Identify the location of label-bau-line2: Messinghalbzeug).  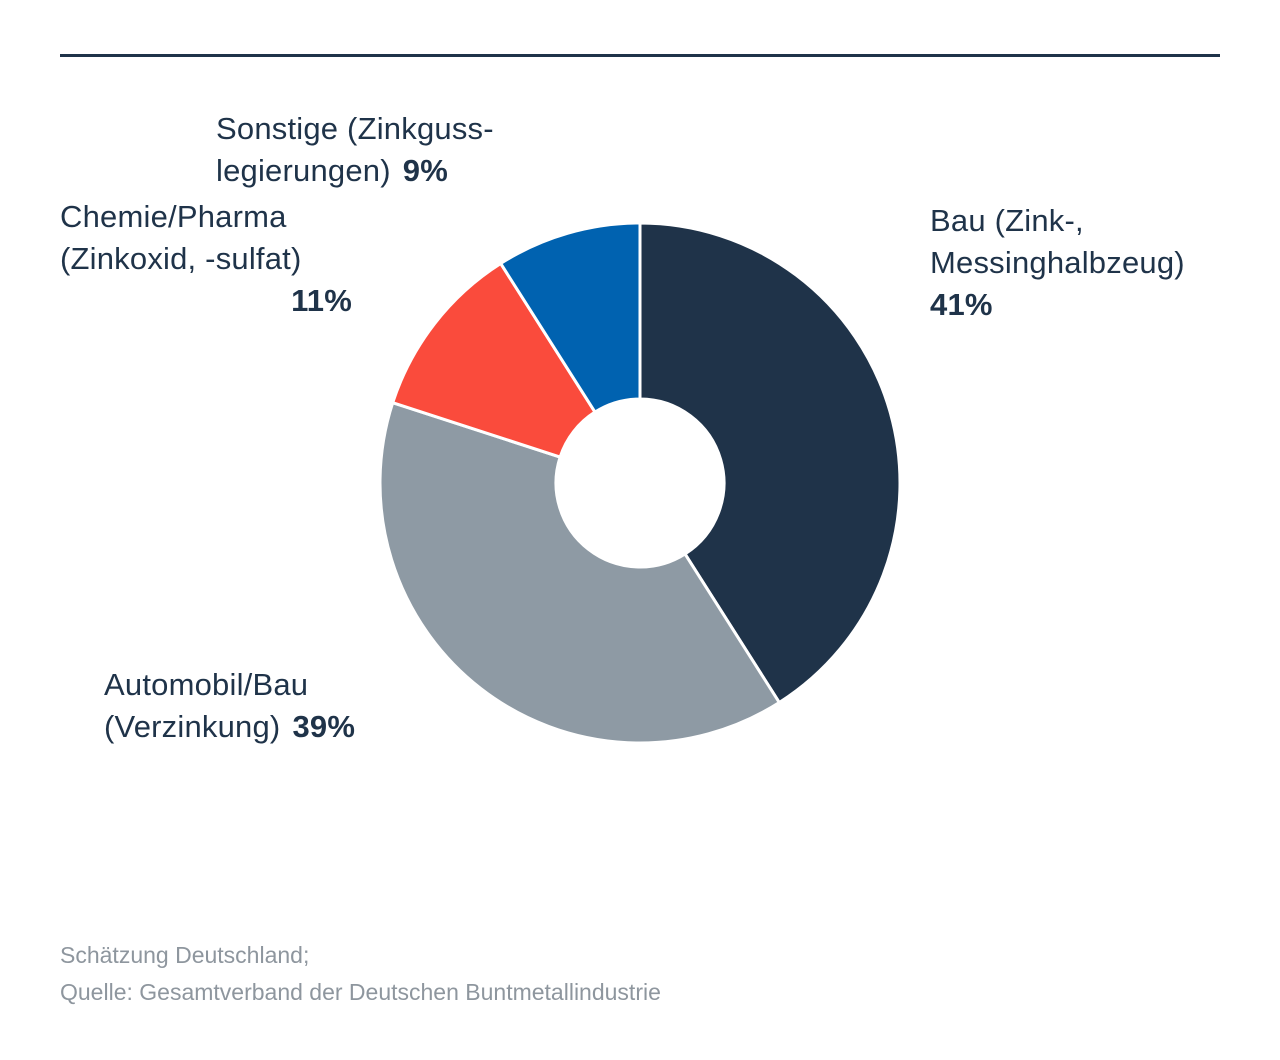
(1057, 262).